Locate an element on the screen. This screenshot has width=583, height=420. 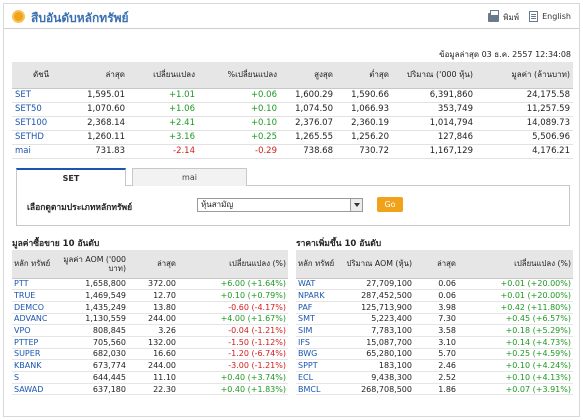
index-name-link: SET is located at coordinates (41, 95).